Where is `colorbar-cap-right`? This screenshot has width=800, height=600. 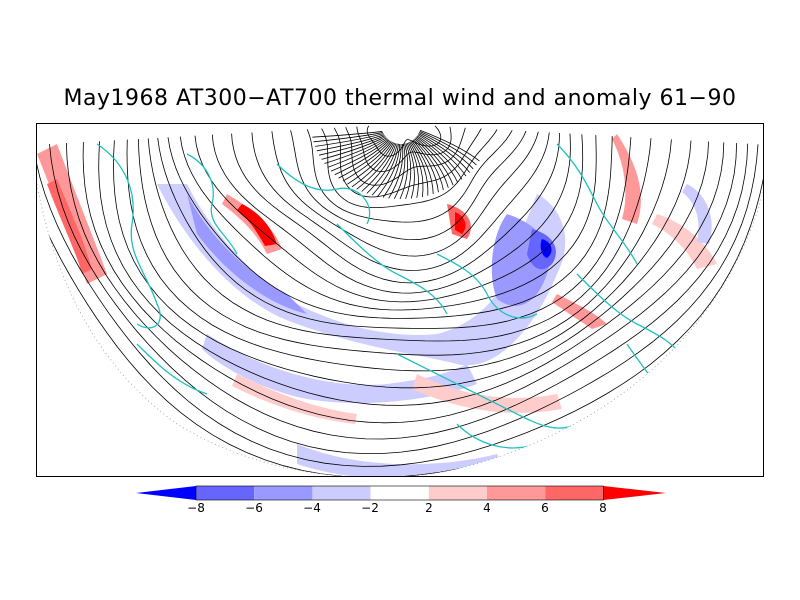
colorbar-cap-right is located at coordinates (634, 493).